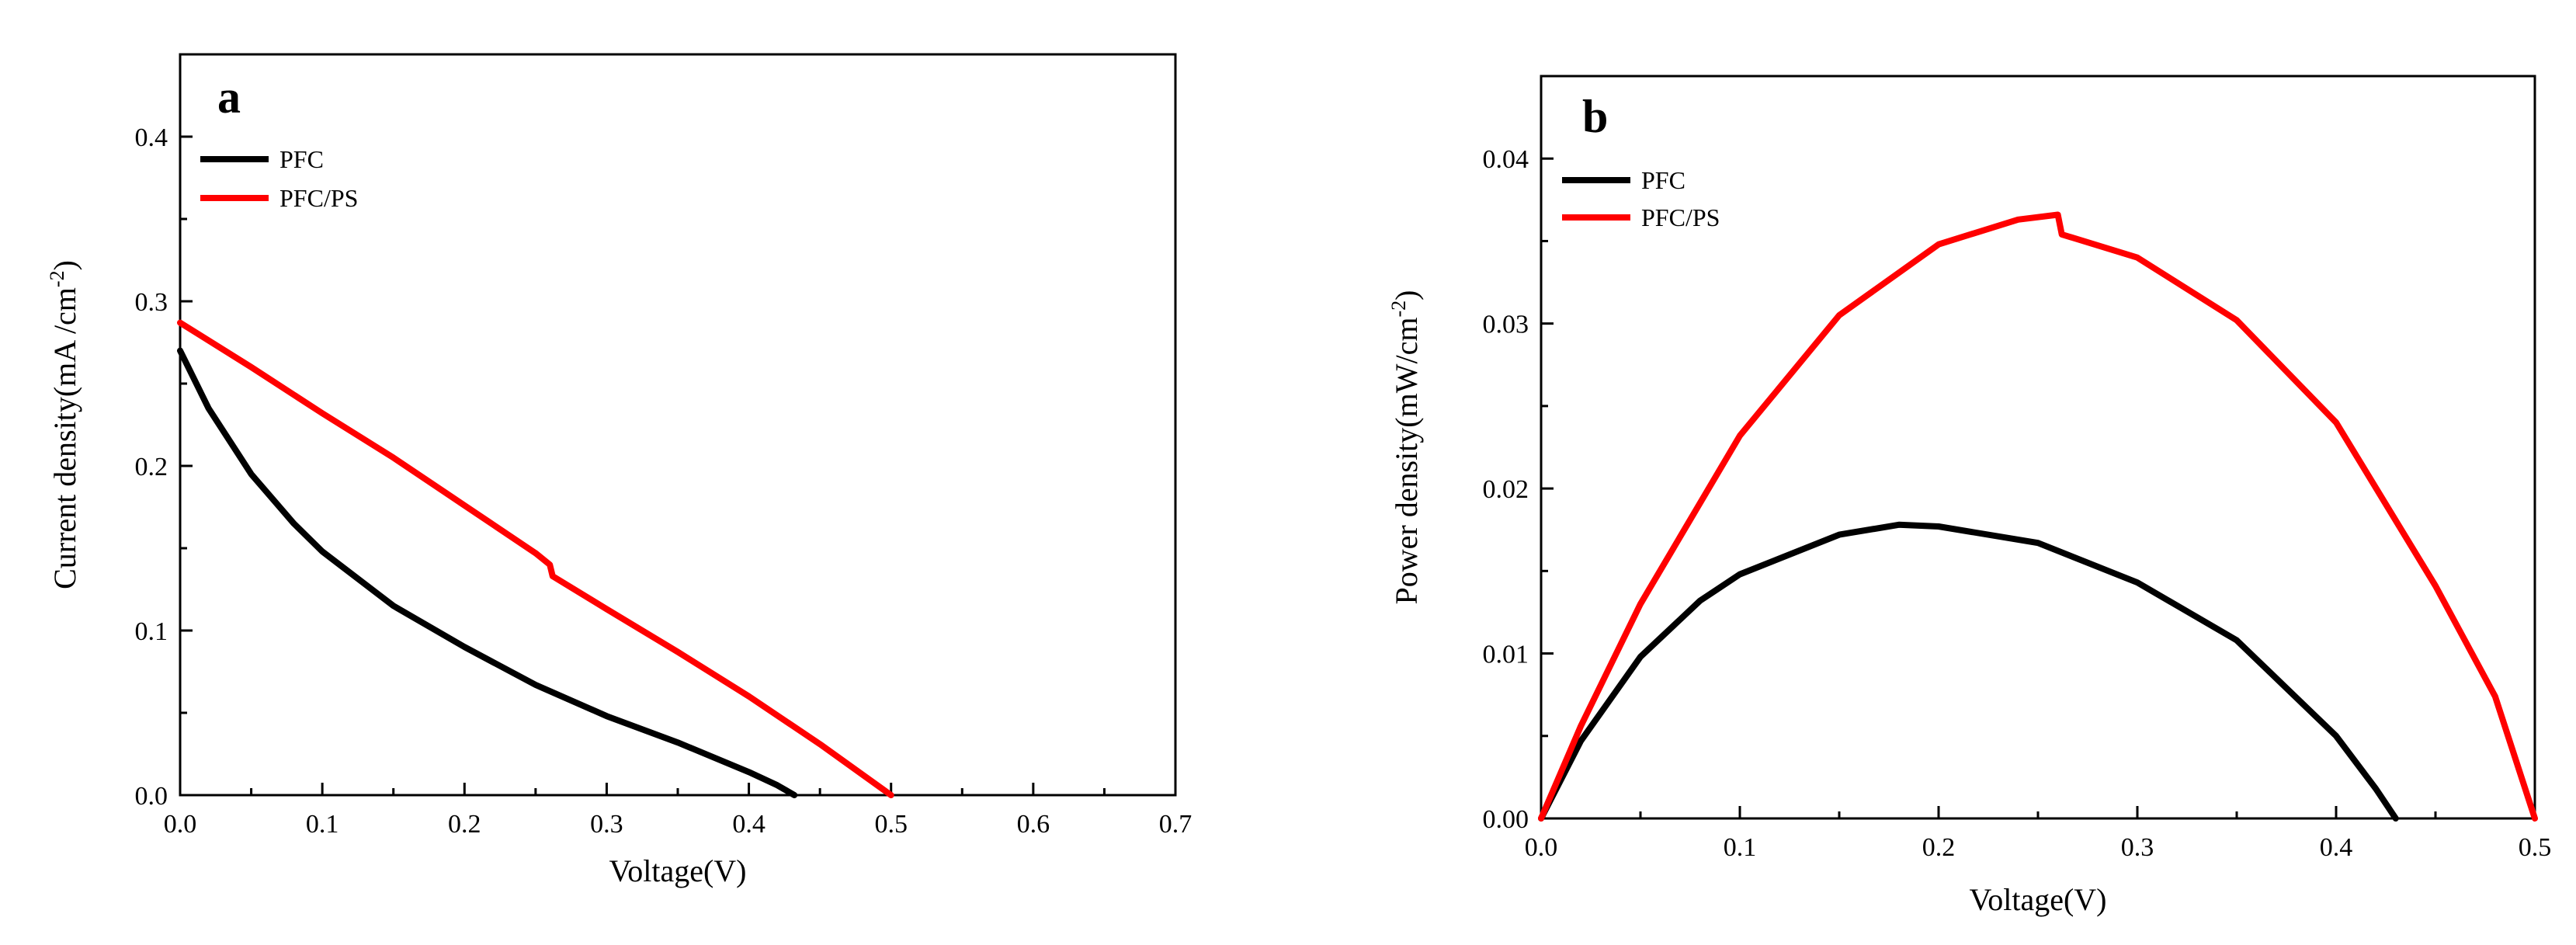 This screenshot has width=2576, height=945. What do you see at coordinates (1033, 824) in the screenshot?
I see `x-tick-label: 0.6` at bounding box center [1033, 824].